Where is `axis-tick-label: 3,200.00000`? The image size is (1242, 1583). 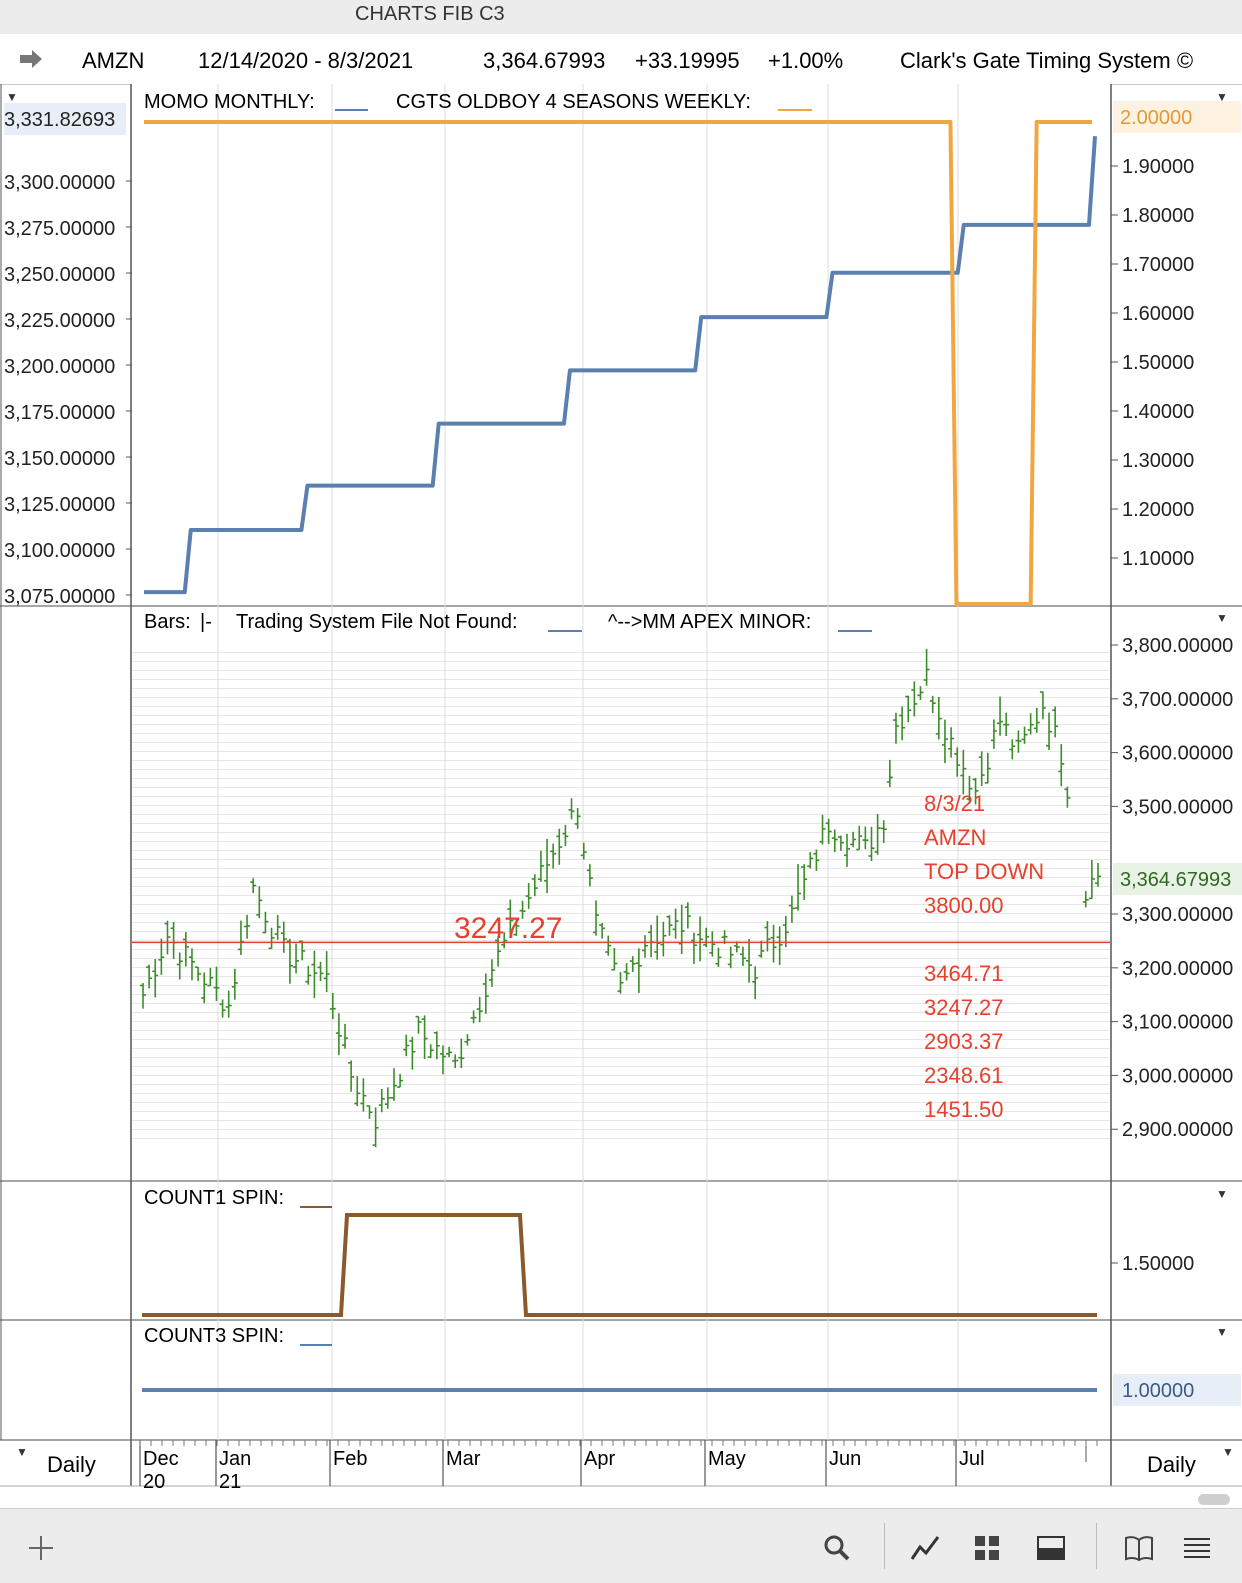
axis-tick-label: 3,200.00000 is located at coordinates (1177, 969).